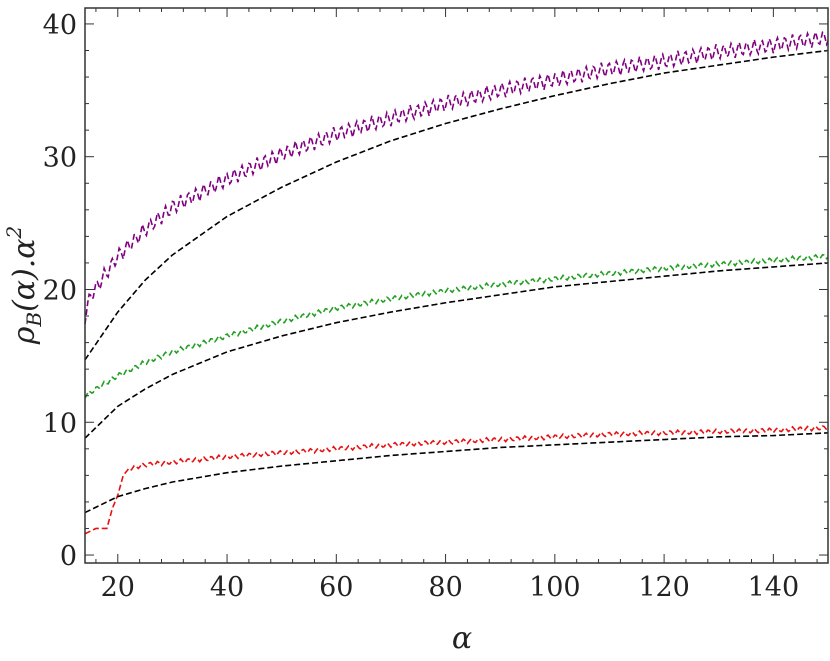  Describe the element at coordinates (664, 587) in the screenshot. I see `x-tick-label: 120` at that location.